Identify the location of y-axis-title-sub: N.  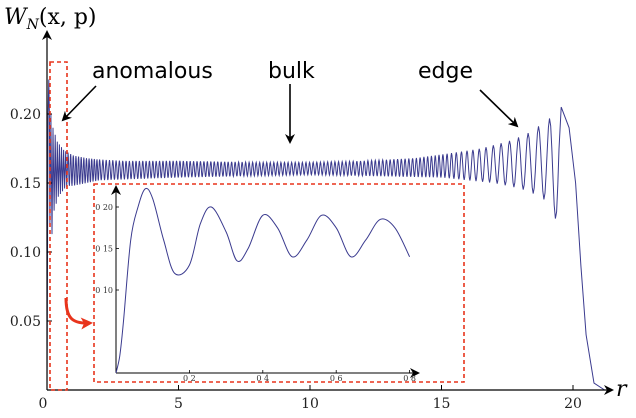
(33, 25).